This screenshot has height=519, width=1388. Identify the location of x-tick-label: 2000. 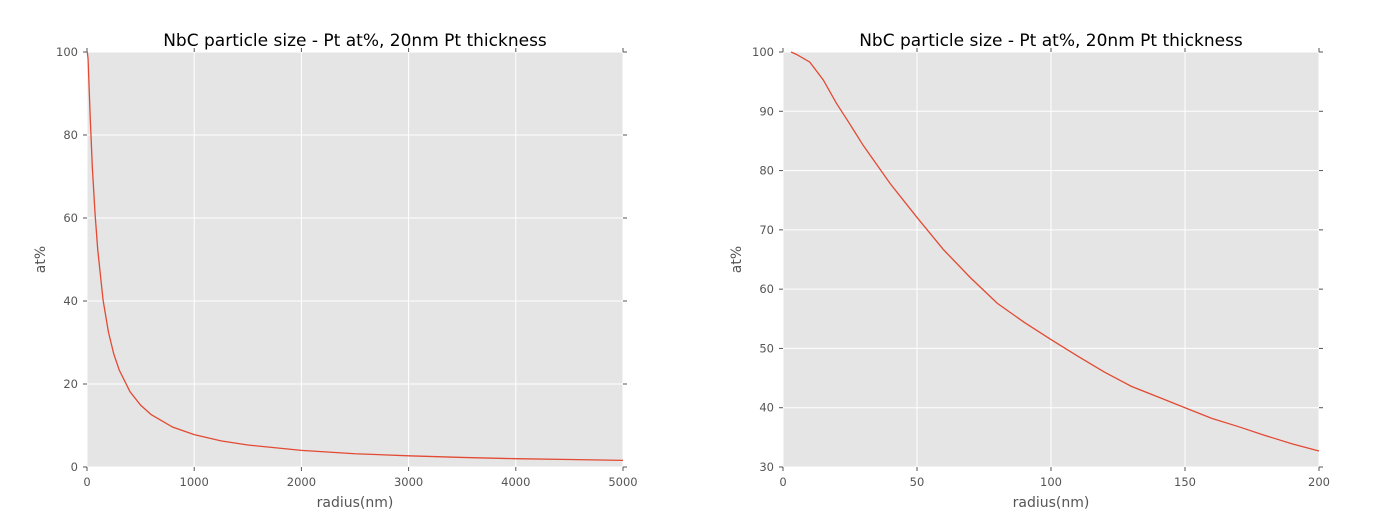
(301, 482).